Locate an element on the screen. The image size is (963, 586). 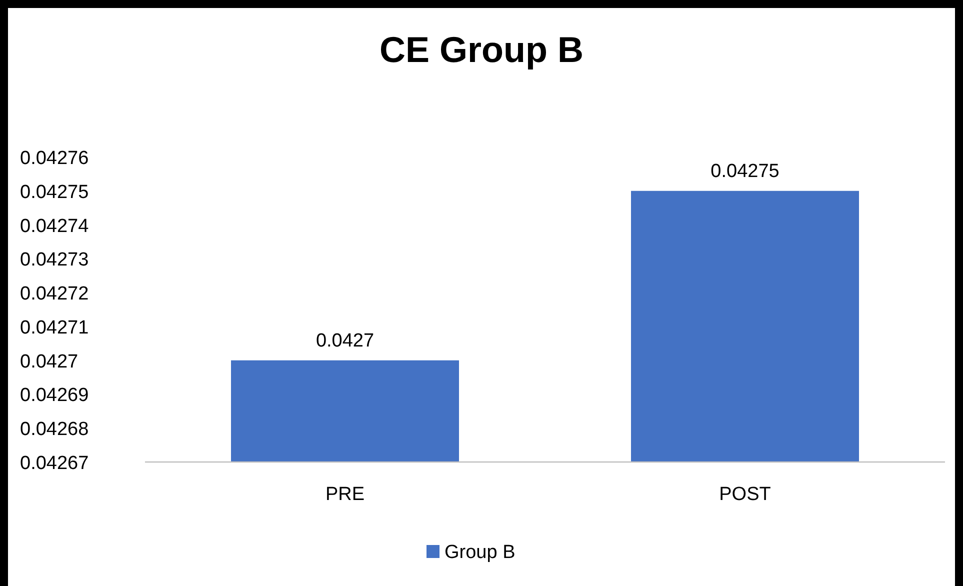
legend-label: Group B is located at coordinates (480, 552).